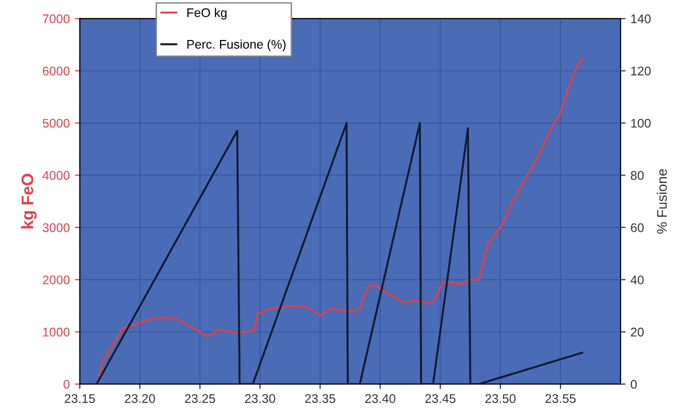 This screenshot has height=413, width=676. What do you see at coordinates (56, 279) in the screenshot?
I see `y-tick-label: 2000` at bounding box center [56, 279].